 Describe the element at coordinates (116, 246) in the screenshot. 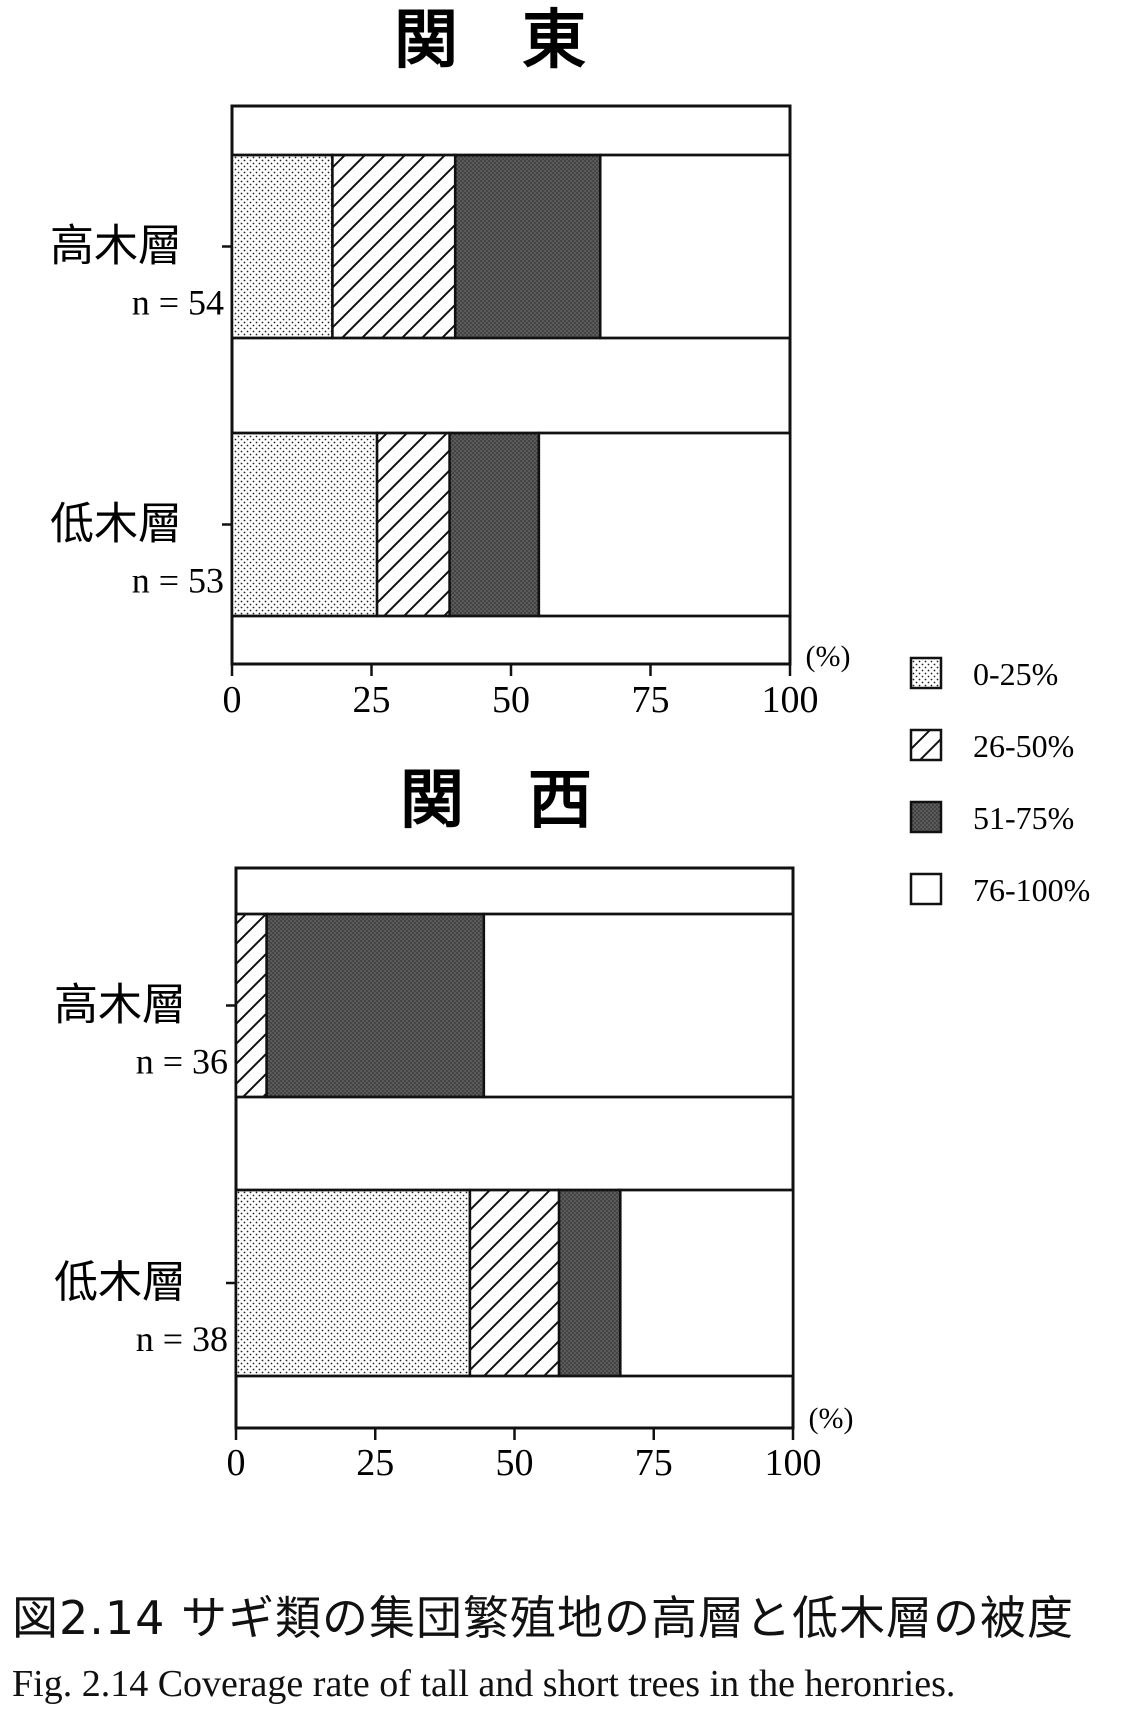

I see `category-label-0-0: 高木層` at that location.